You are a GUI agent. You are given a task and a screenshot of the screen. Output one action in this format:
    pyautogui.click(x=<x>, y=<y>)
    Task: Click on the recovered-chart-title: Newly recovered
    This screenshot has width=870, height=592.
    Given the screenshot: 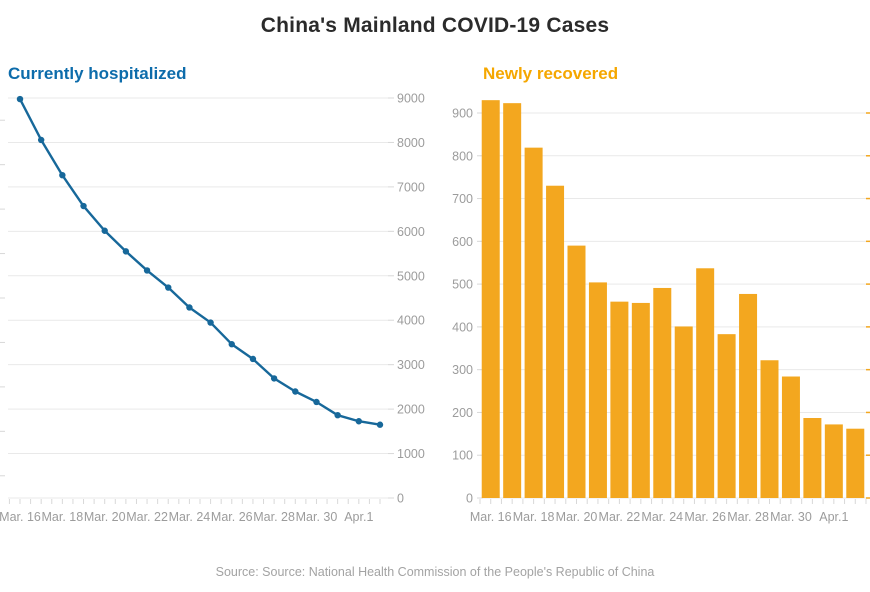 What is the action you would take?
    pyautogui.click(x=551, y=73)
    